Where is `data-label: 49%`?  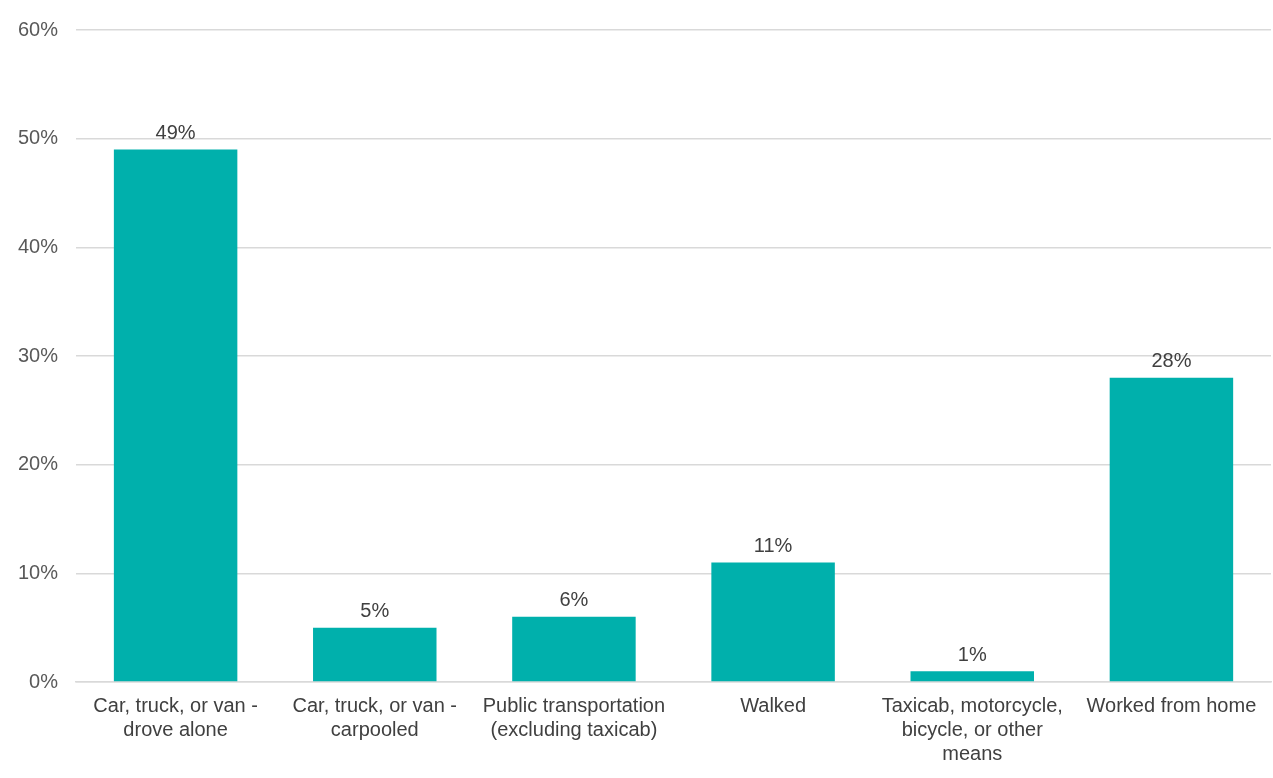
data-label: 49% is located at coordinates (175, 132).